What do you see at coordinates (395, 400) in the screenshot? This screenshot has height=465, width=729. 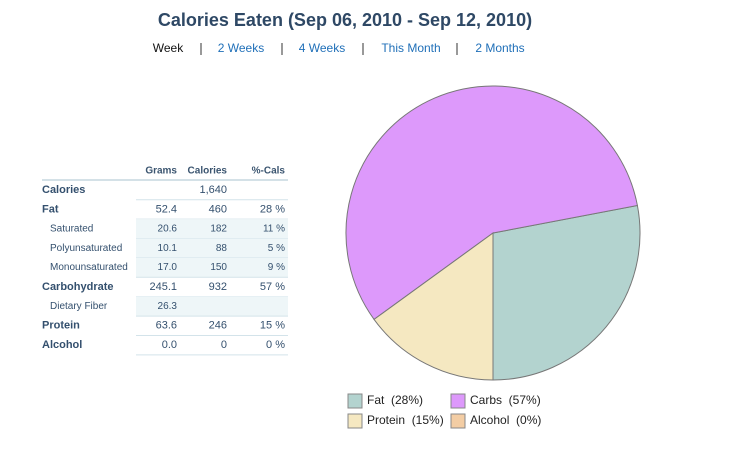 I see `legend-label: Fat (28%)` at bounding box center [395, 400].